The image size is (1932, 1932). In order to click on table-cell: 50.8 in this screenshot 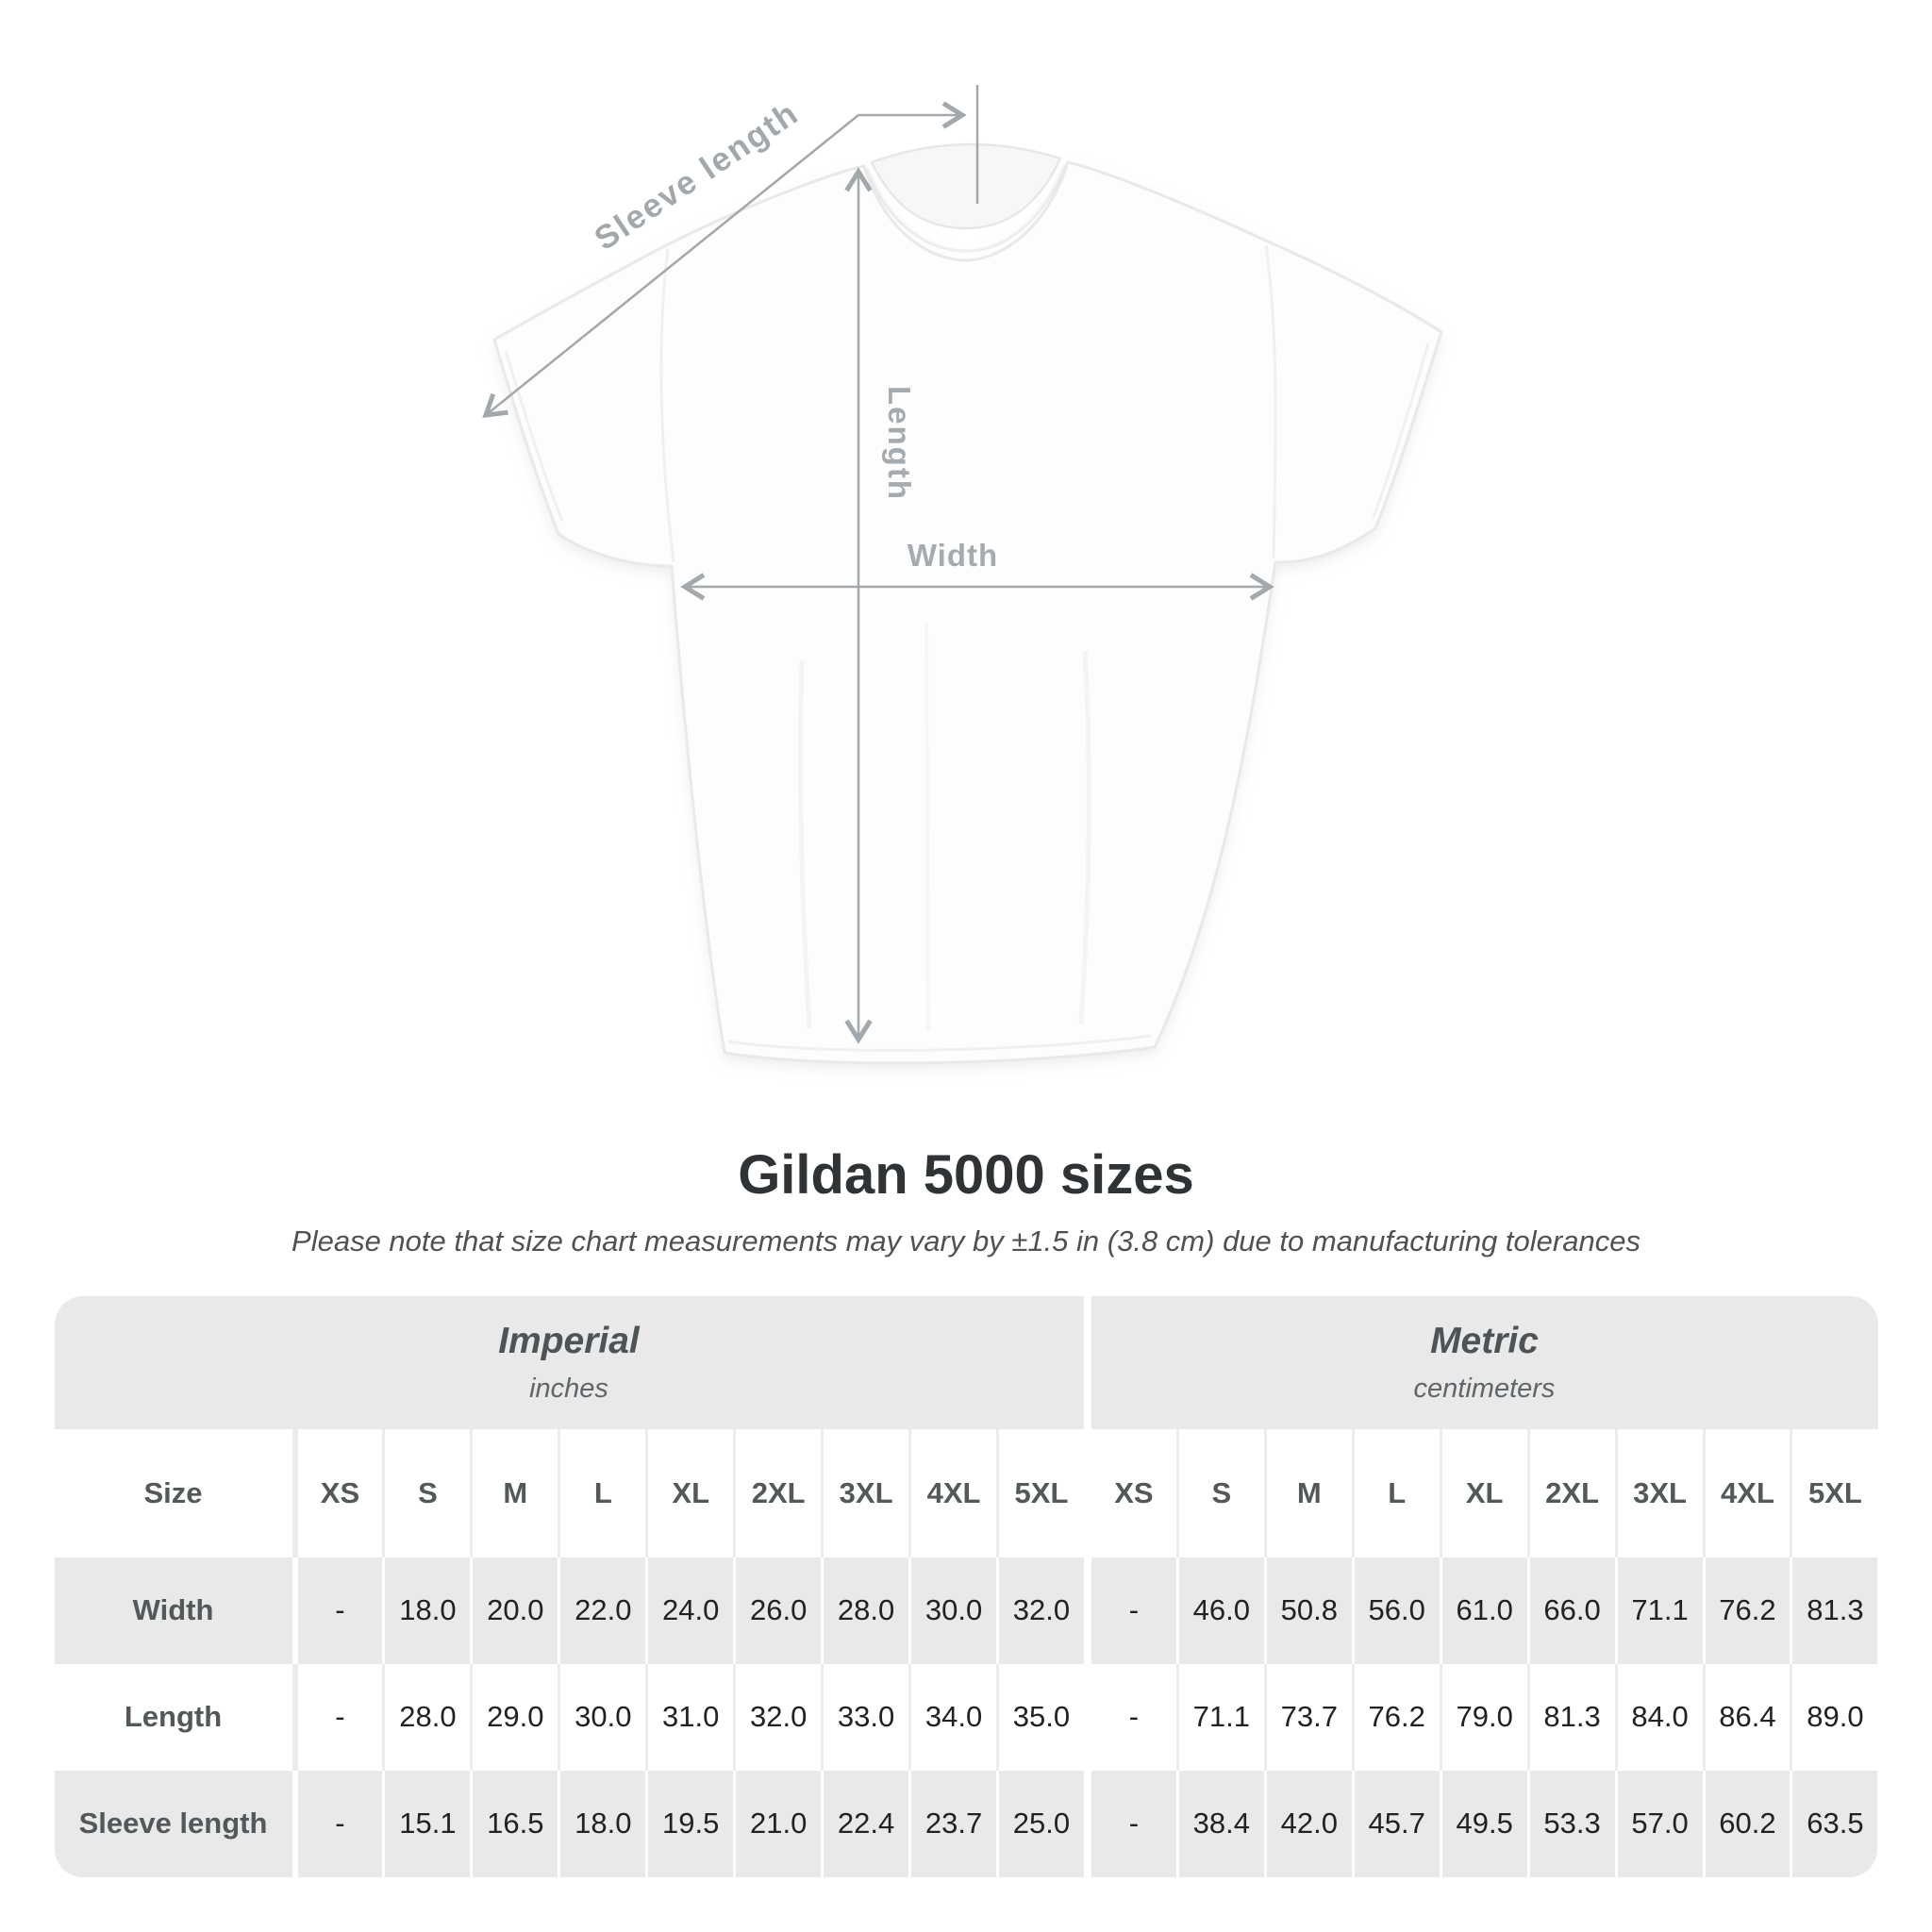, I will do `click(1307, 1611)`.